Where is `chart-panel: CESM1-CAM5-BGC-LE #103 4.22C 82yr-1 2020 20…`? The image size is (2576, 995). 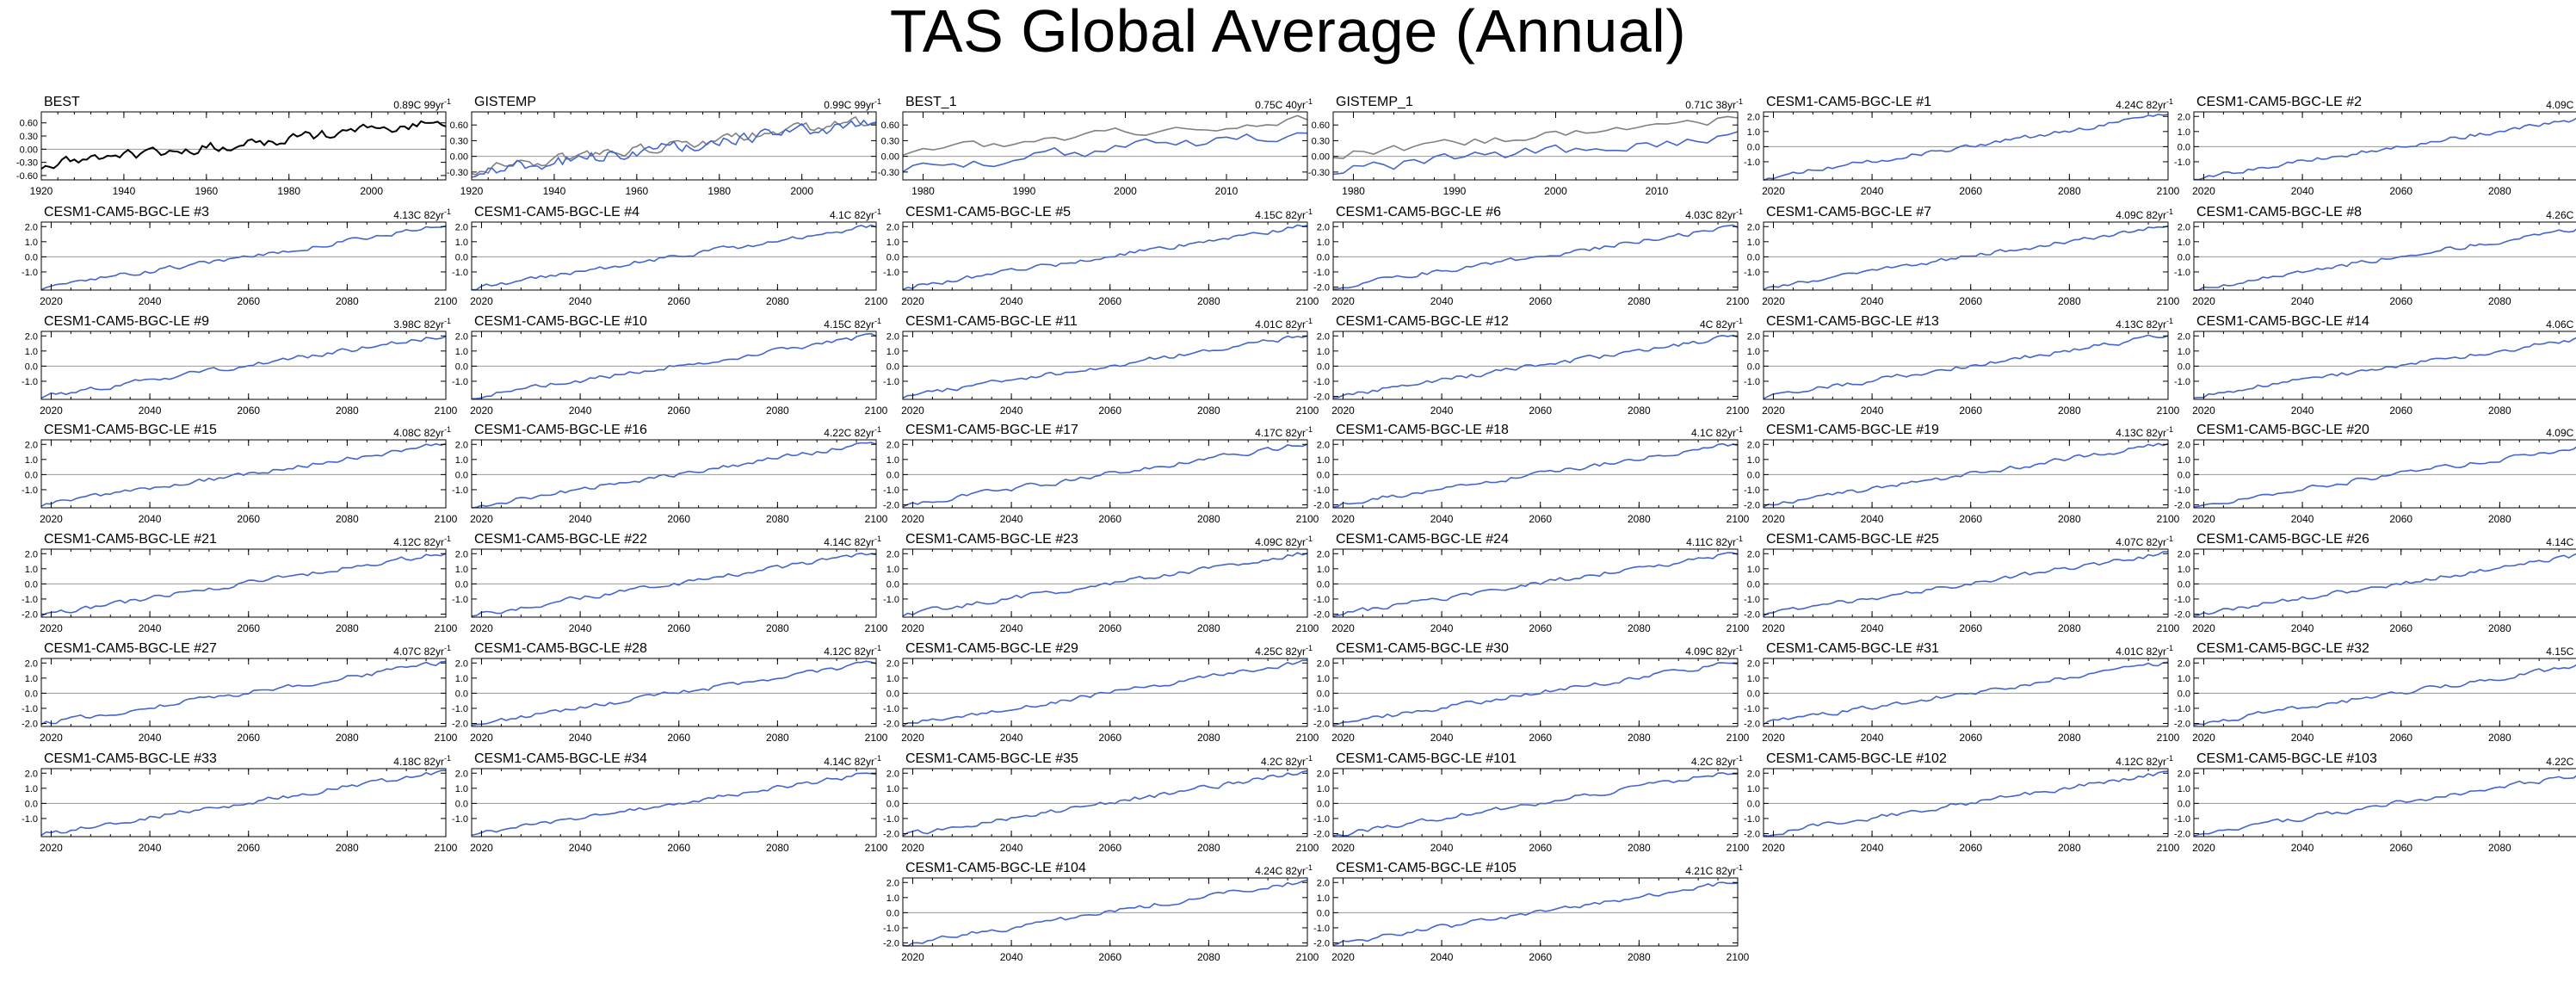
chart-panel: CESM1-CAM5-BGC-LE #103 4.22C 82yr-1 2020 20… is located at coordinates (2375, 806).